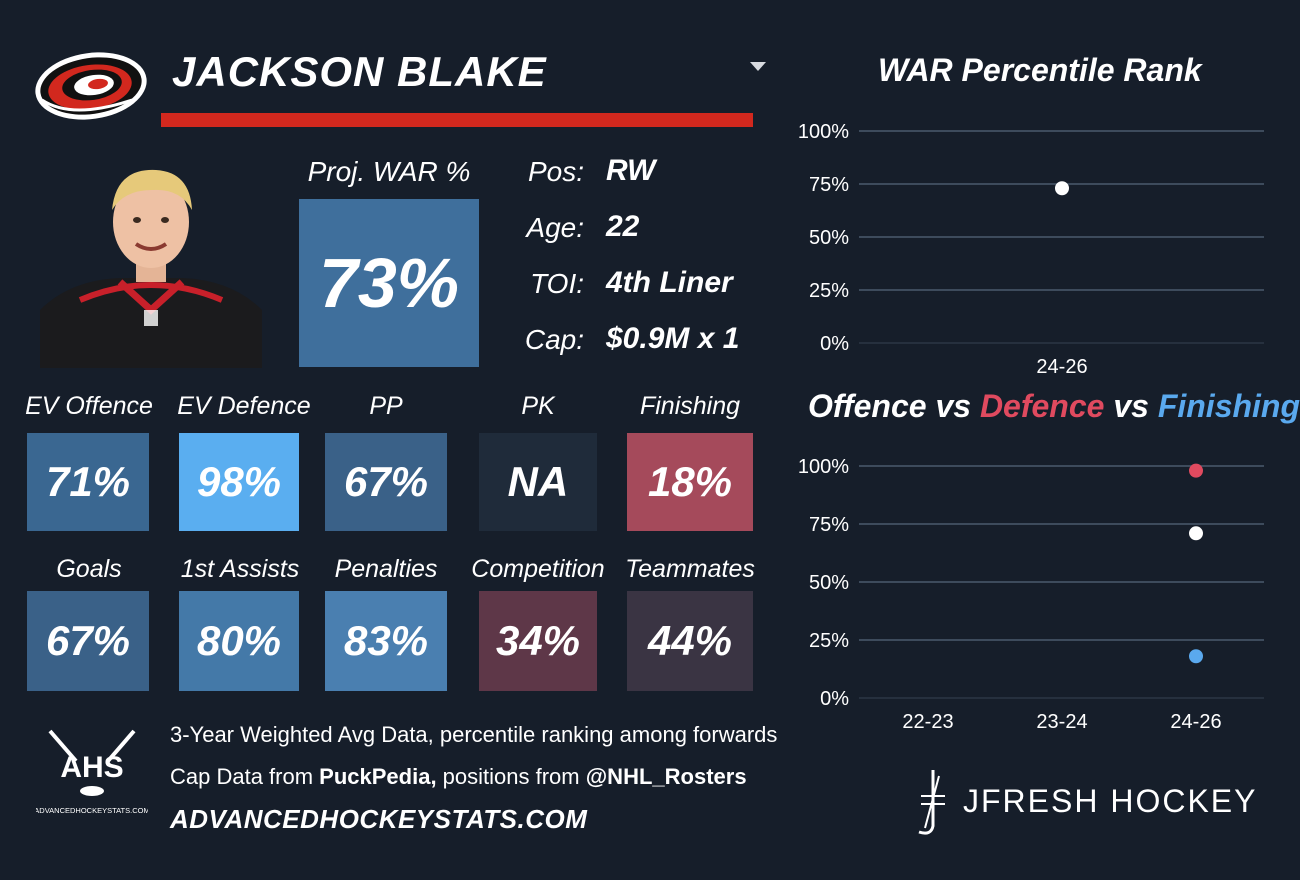 Image resolution: width=1300 pixels, height=880 pixels. I want to click on penalties-value: 83%, so click(386, 641).